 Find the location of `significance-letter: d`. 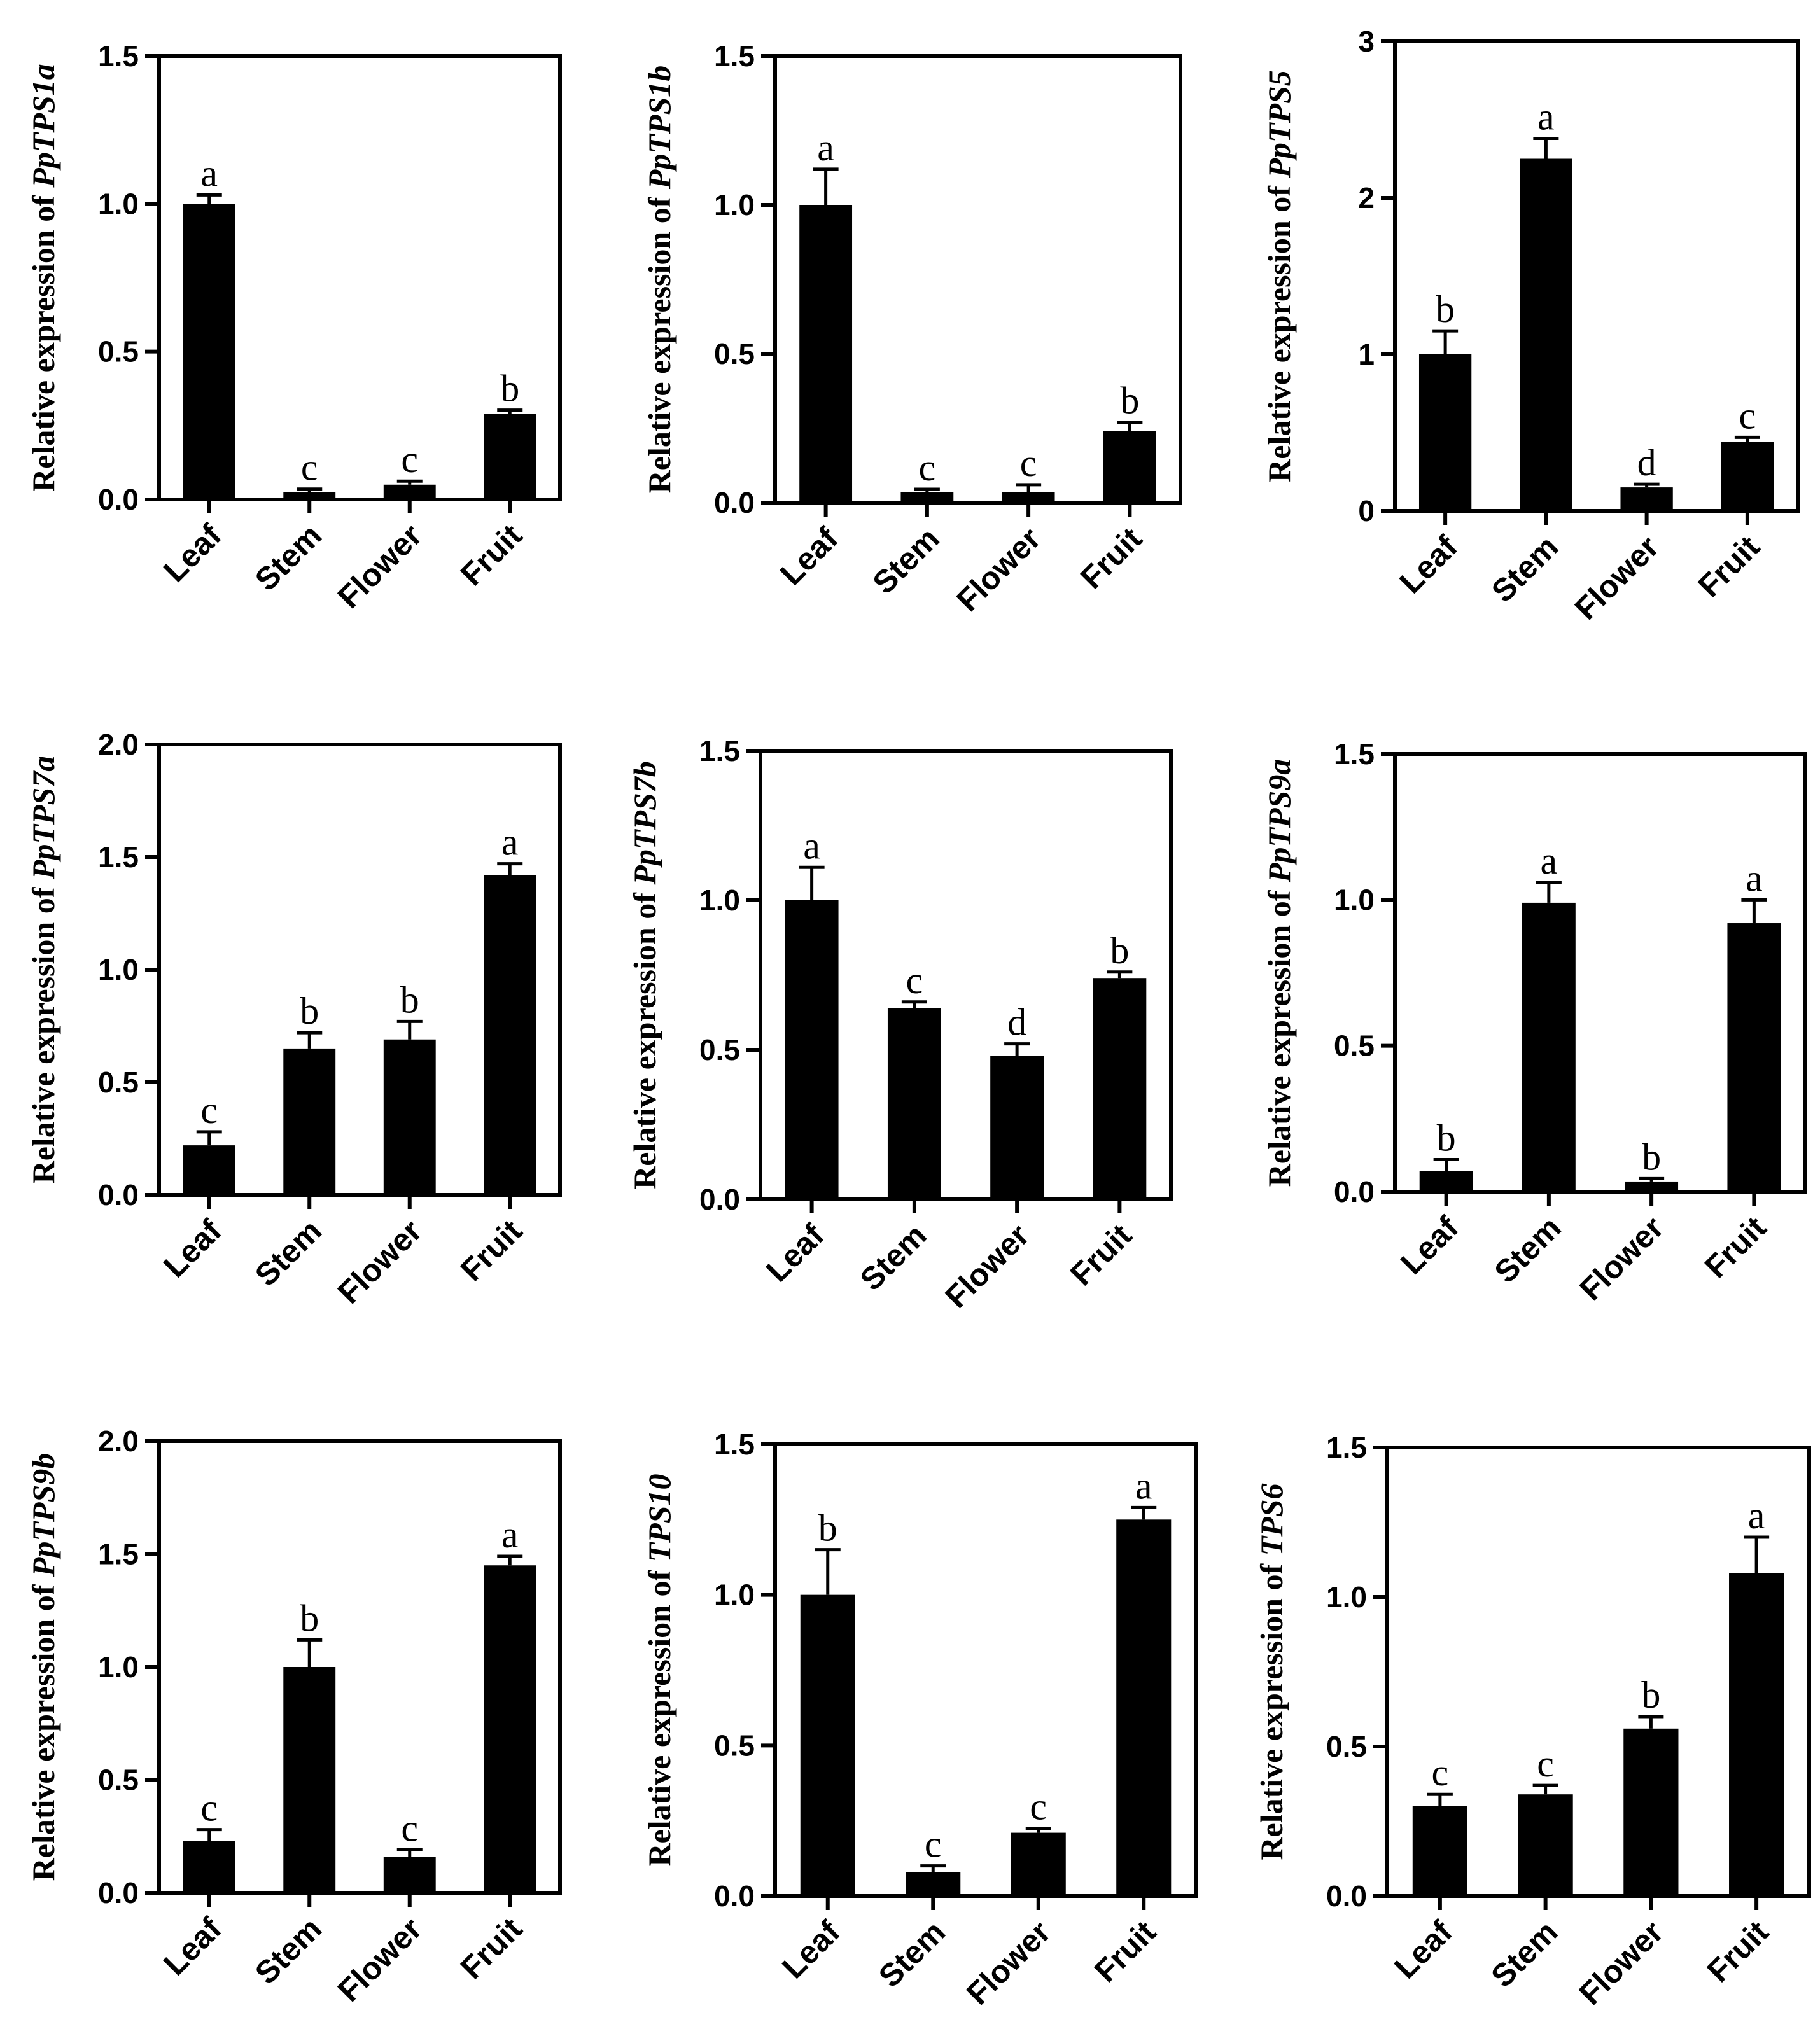

significance-letter: d is located at coordinates (1646, 463).